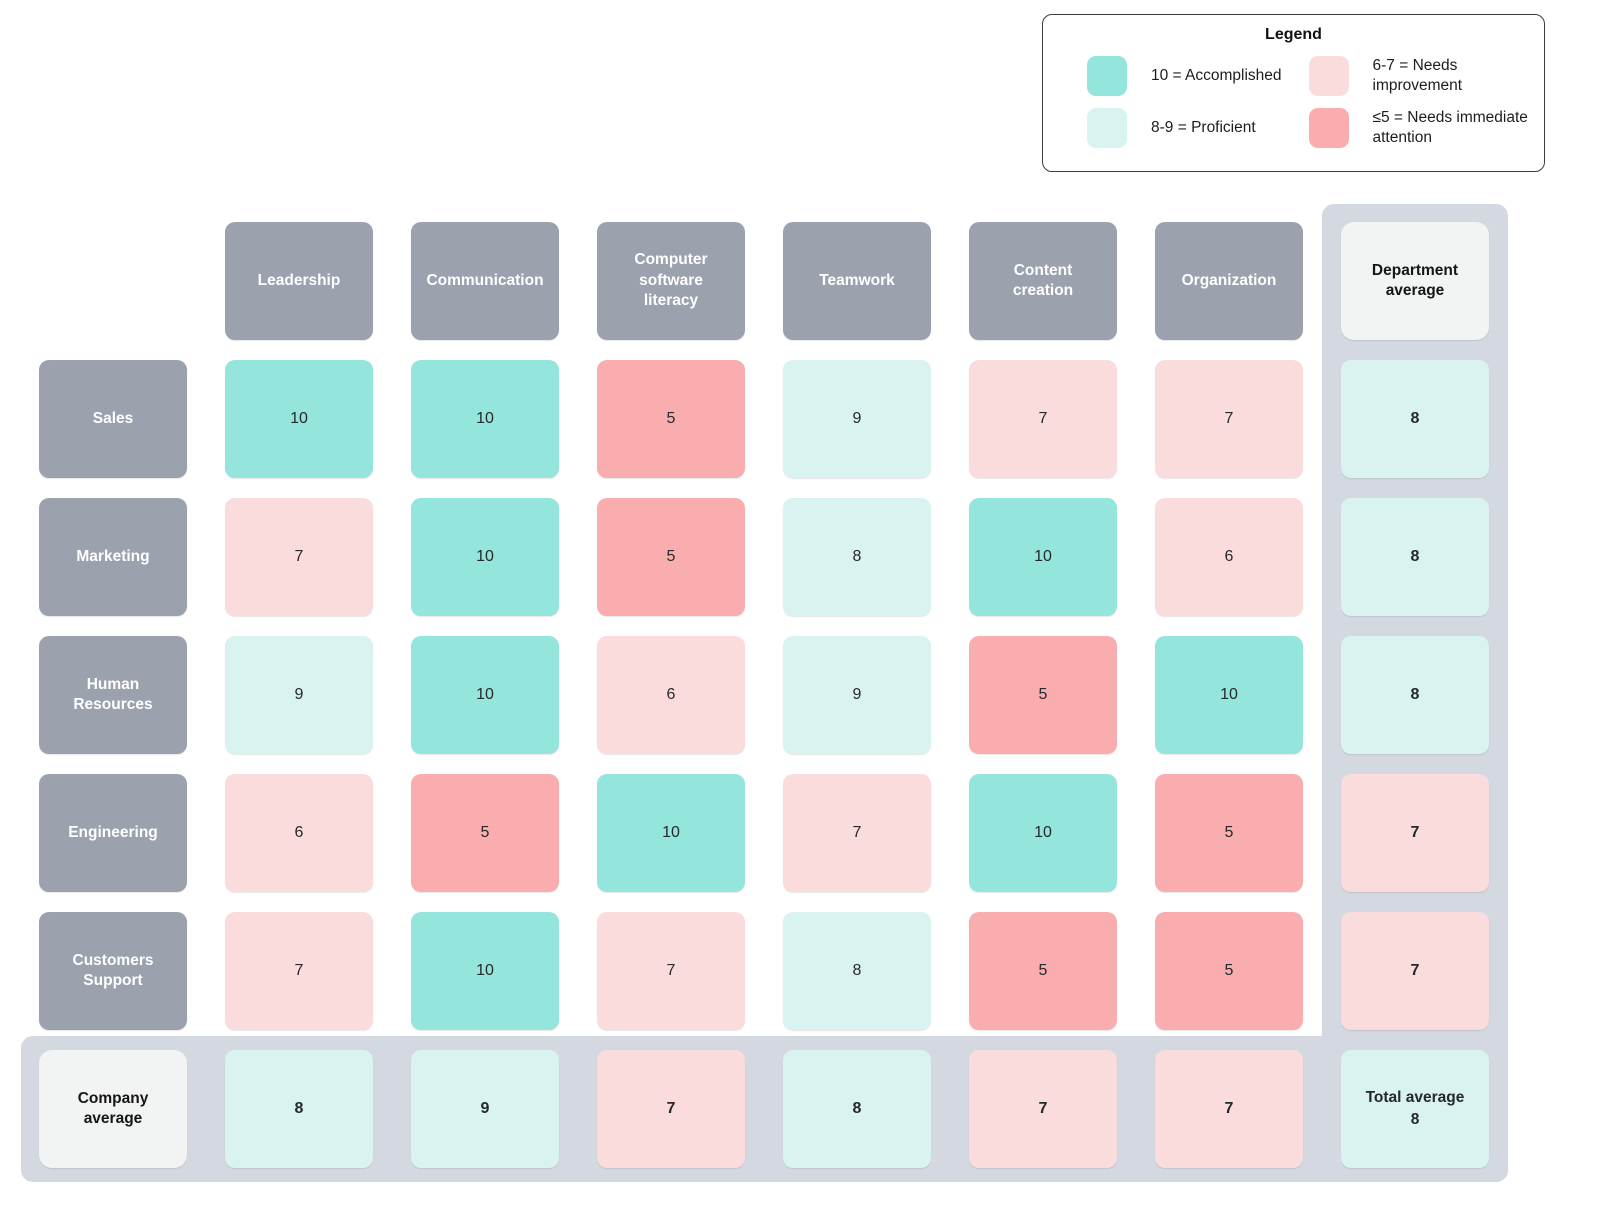 The image size is (1607, 1219). What do you see at coordinates (1229, 419) in the screenshot?
I see `score-cell-sales-organization: 7` at bounding box center [1229, 419].